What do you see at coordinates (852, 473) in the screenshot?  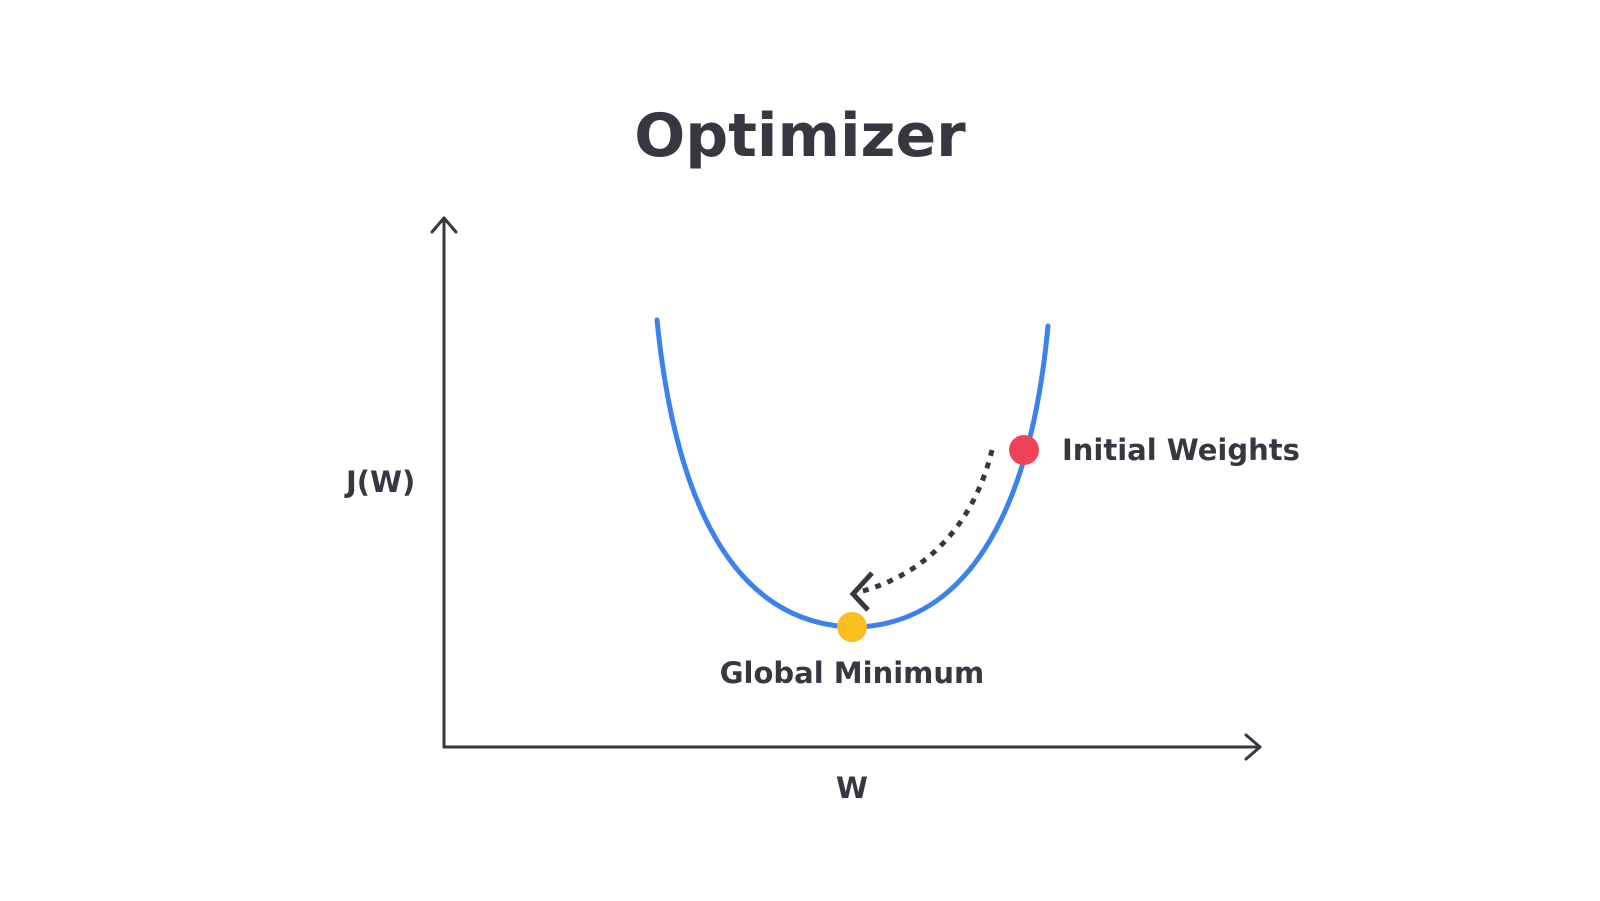 I see `cost-curve` at bounding box center [852, 473].